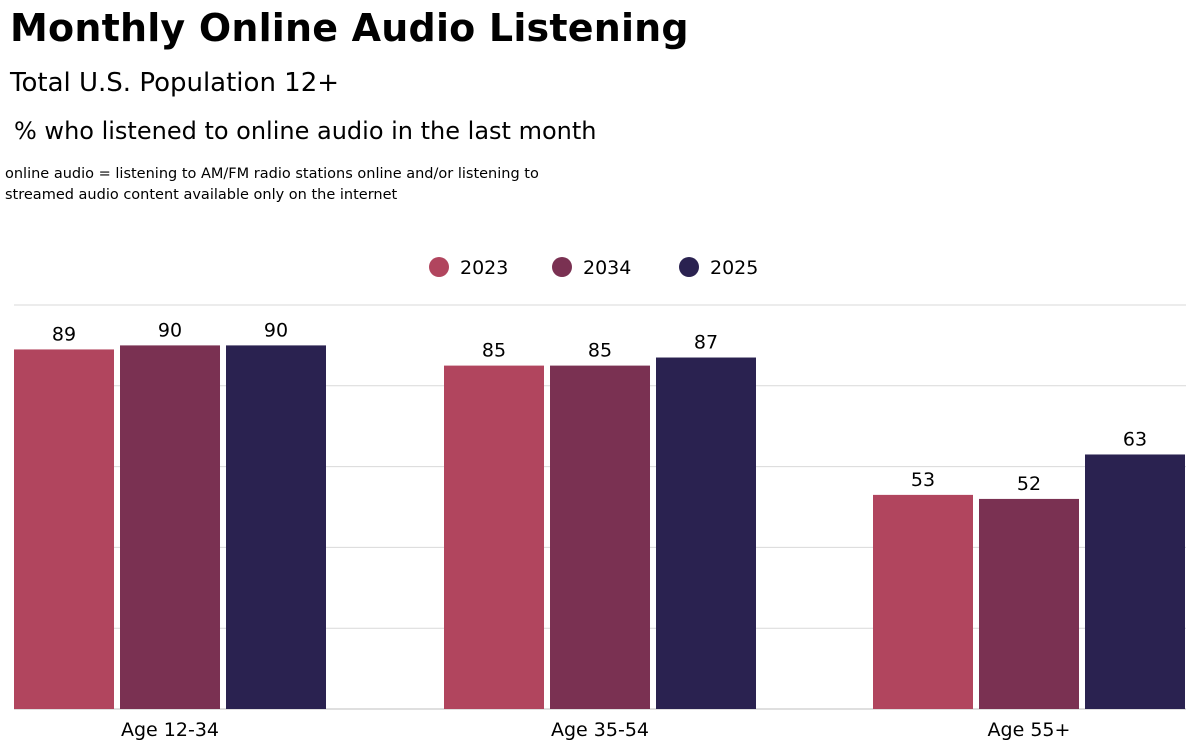  I want to click on data-label: 52, so click(1029, 484).